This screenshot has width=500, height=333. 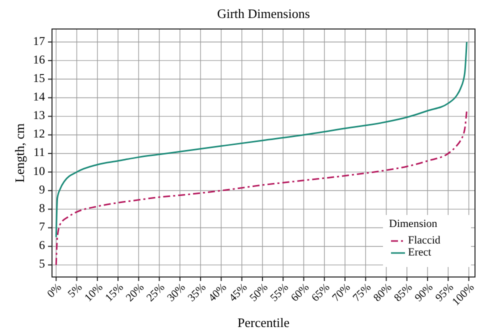 I want to click on y-tick-label: 16, so click(x=39, y=59).